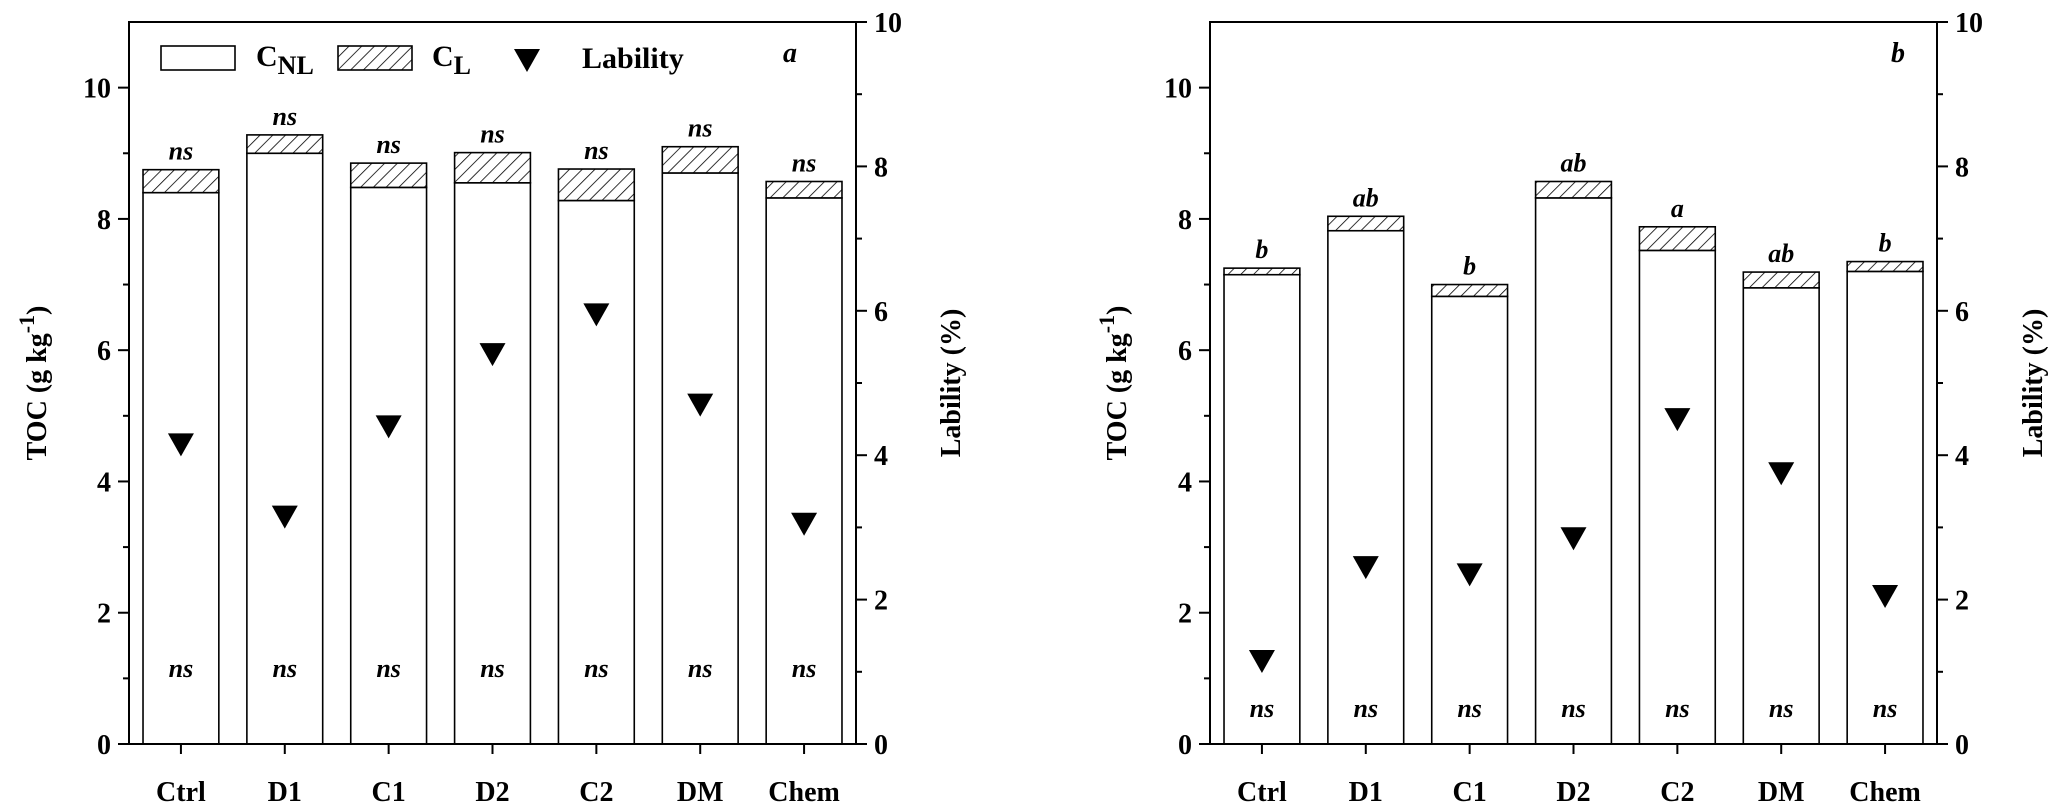 The image size is (2060, 810). What do you see at coordinates (1262, 509) in the screenshot?
I see `bar-cnl-b-ctrl` at bounding box center [1262, 509].